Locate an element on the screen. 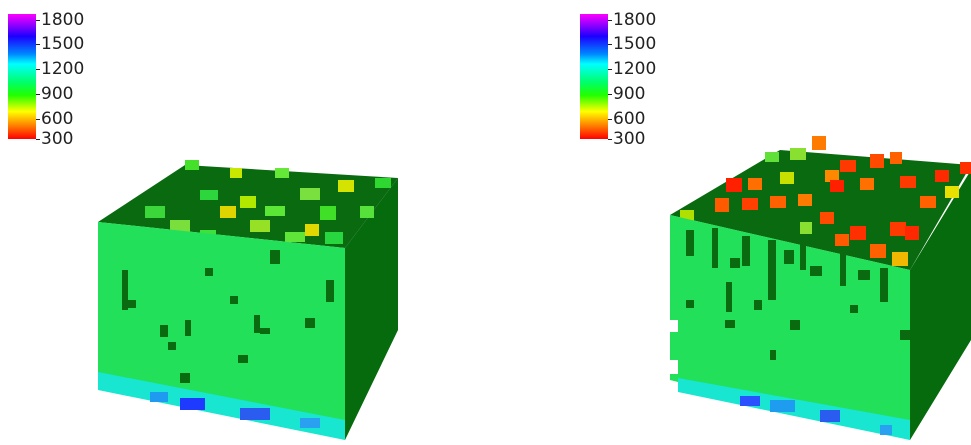  left-colorbar-tick-1200: 1200 is located at coordinates (60, 69).